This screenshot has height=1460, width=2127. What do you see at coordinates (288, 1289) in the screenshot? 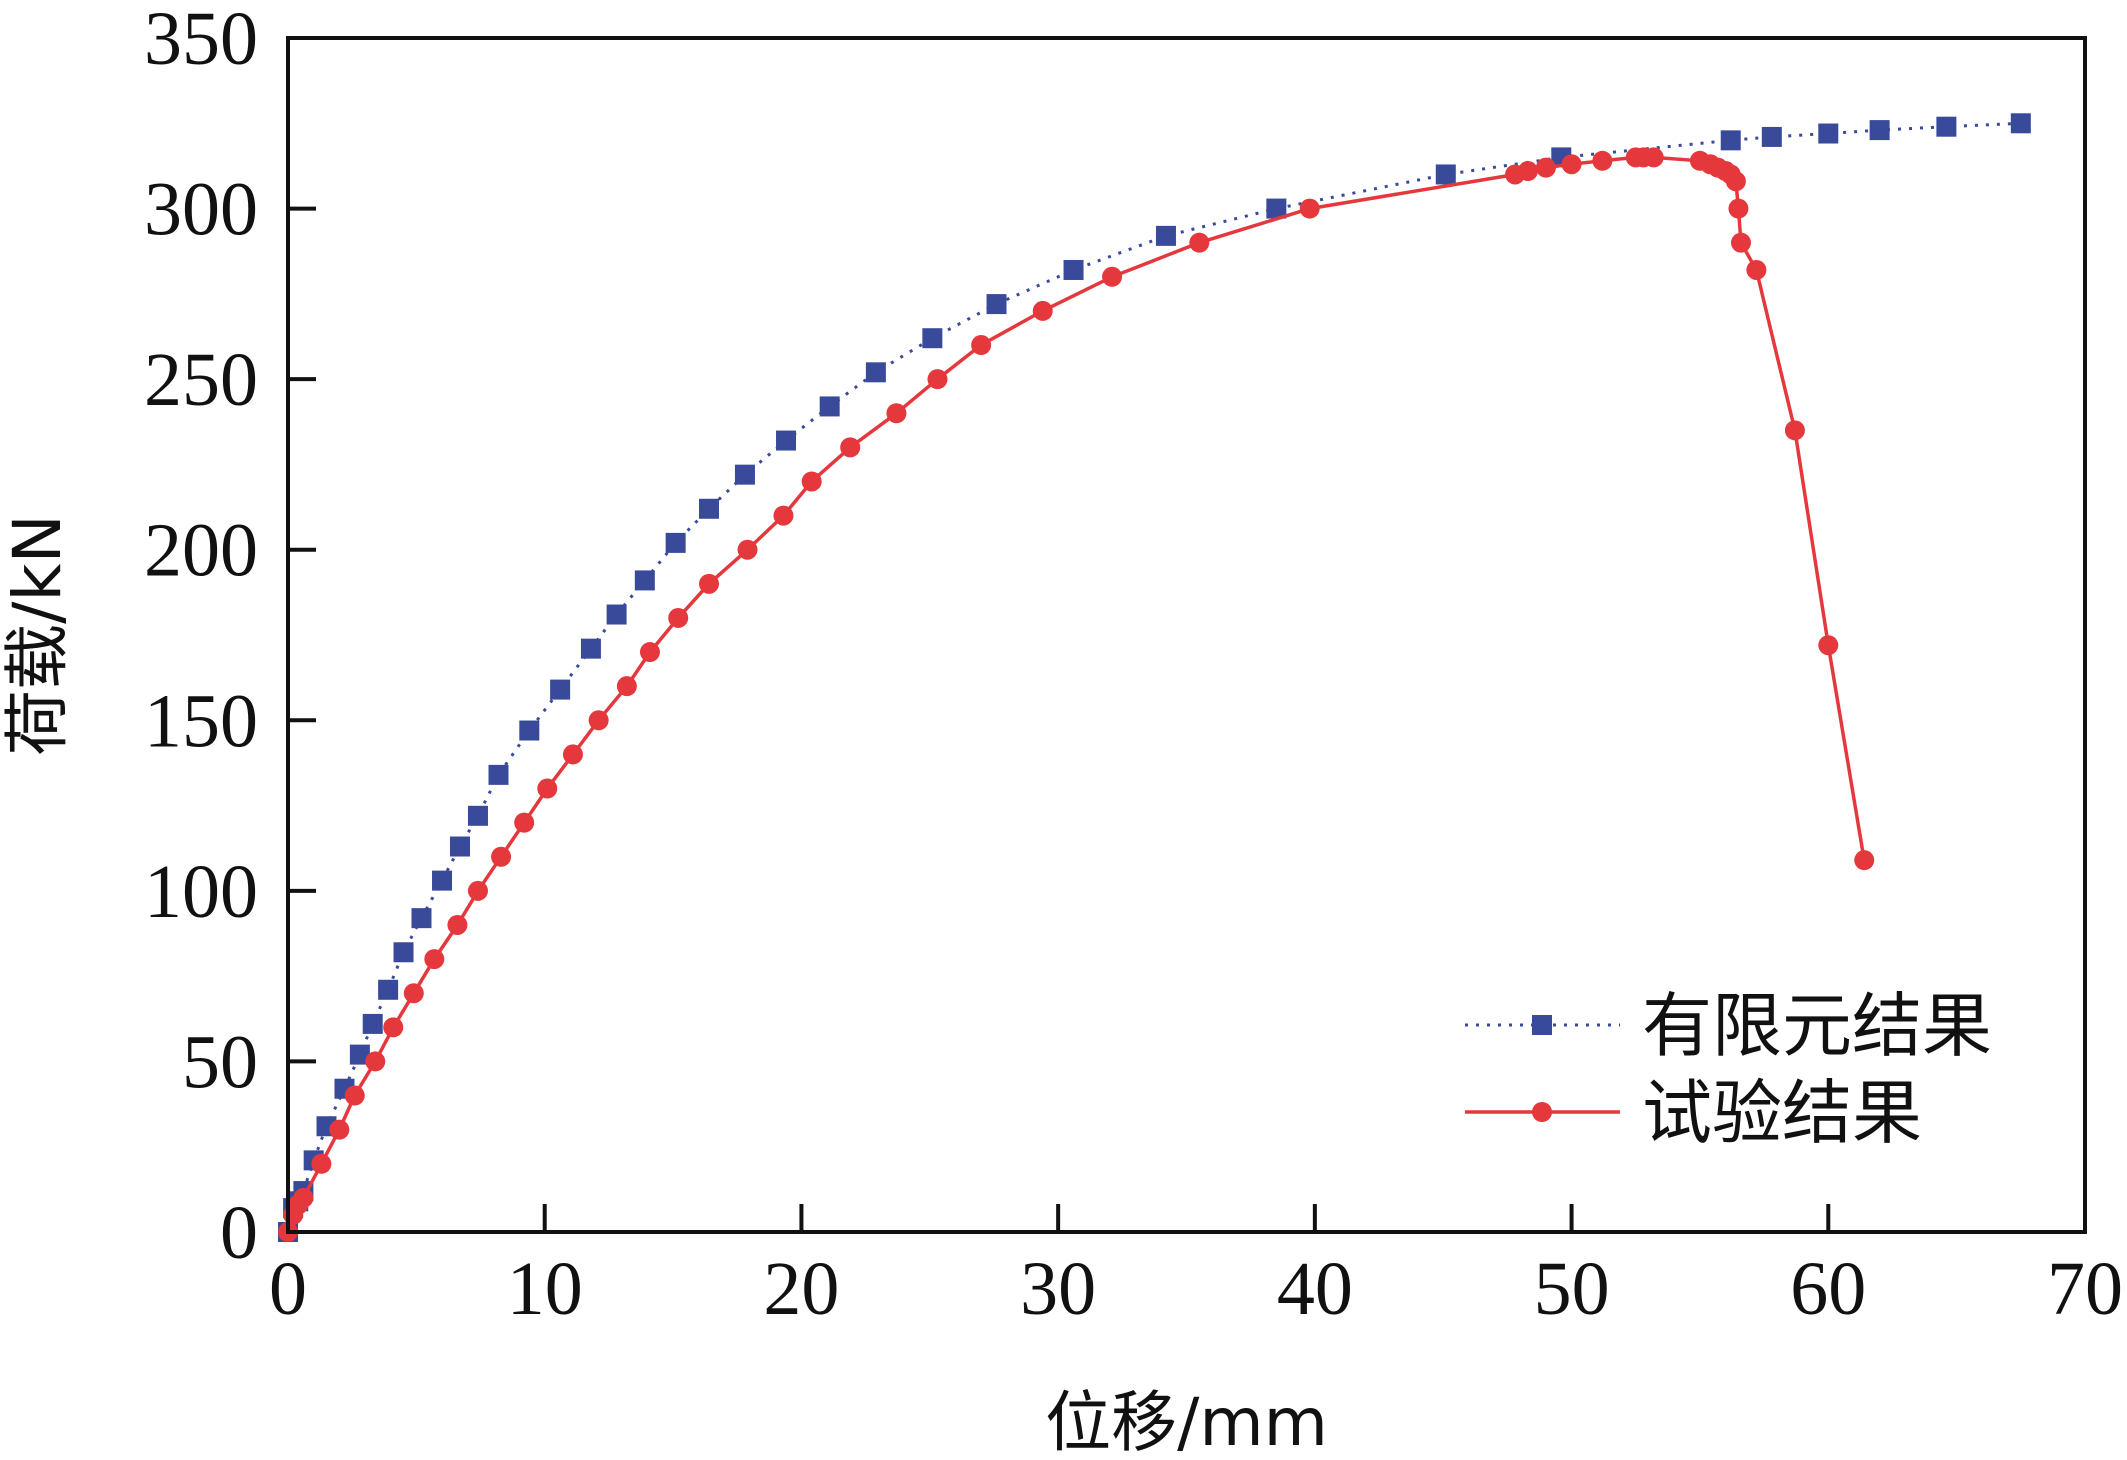
I see `x-tick-label: 0` at bounding box center [288, 1289].